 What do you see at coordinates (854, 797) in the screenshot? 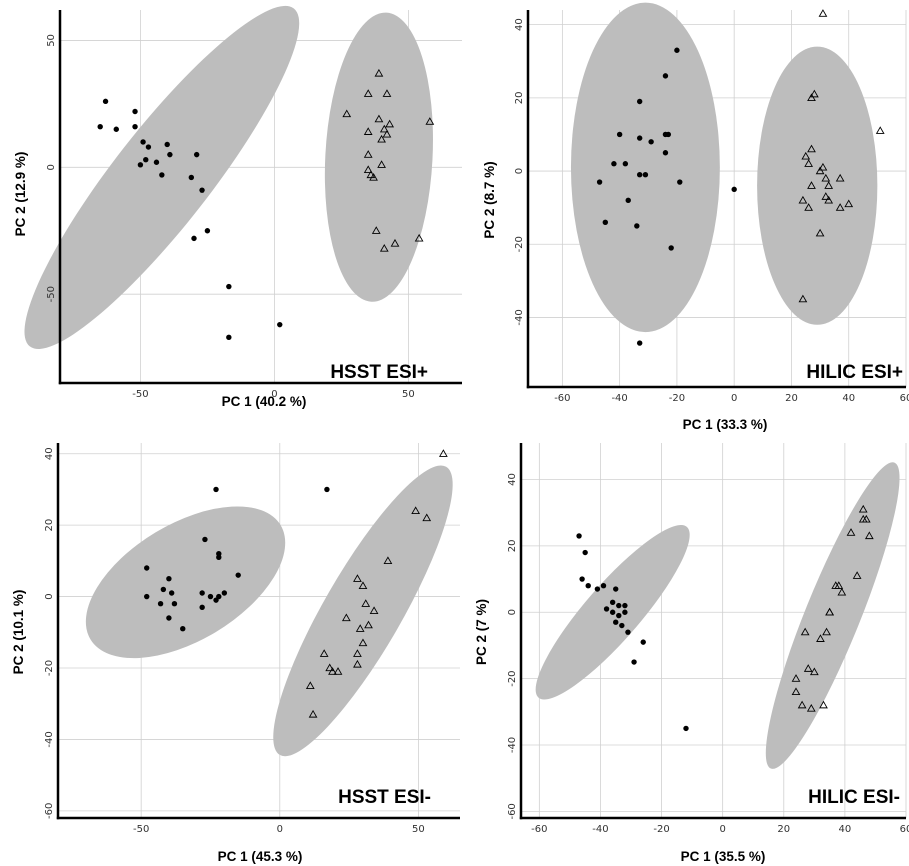
I see `panel-title: HILIC ESI-` at bounding box center [854, 797].